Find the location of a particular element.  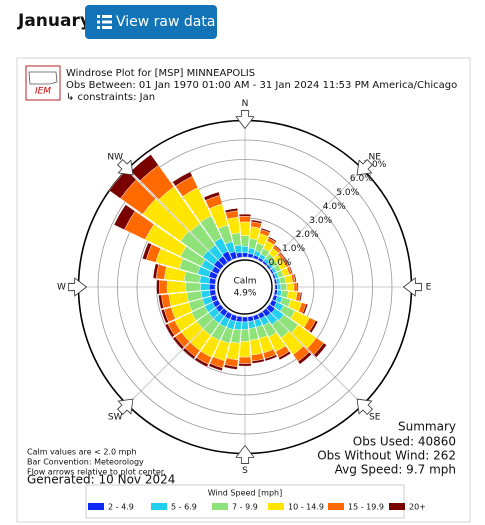

compass-label: NW is located at coordinates (115, 158).